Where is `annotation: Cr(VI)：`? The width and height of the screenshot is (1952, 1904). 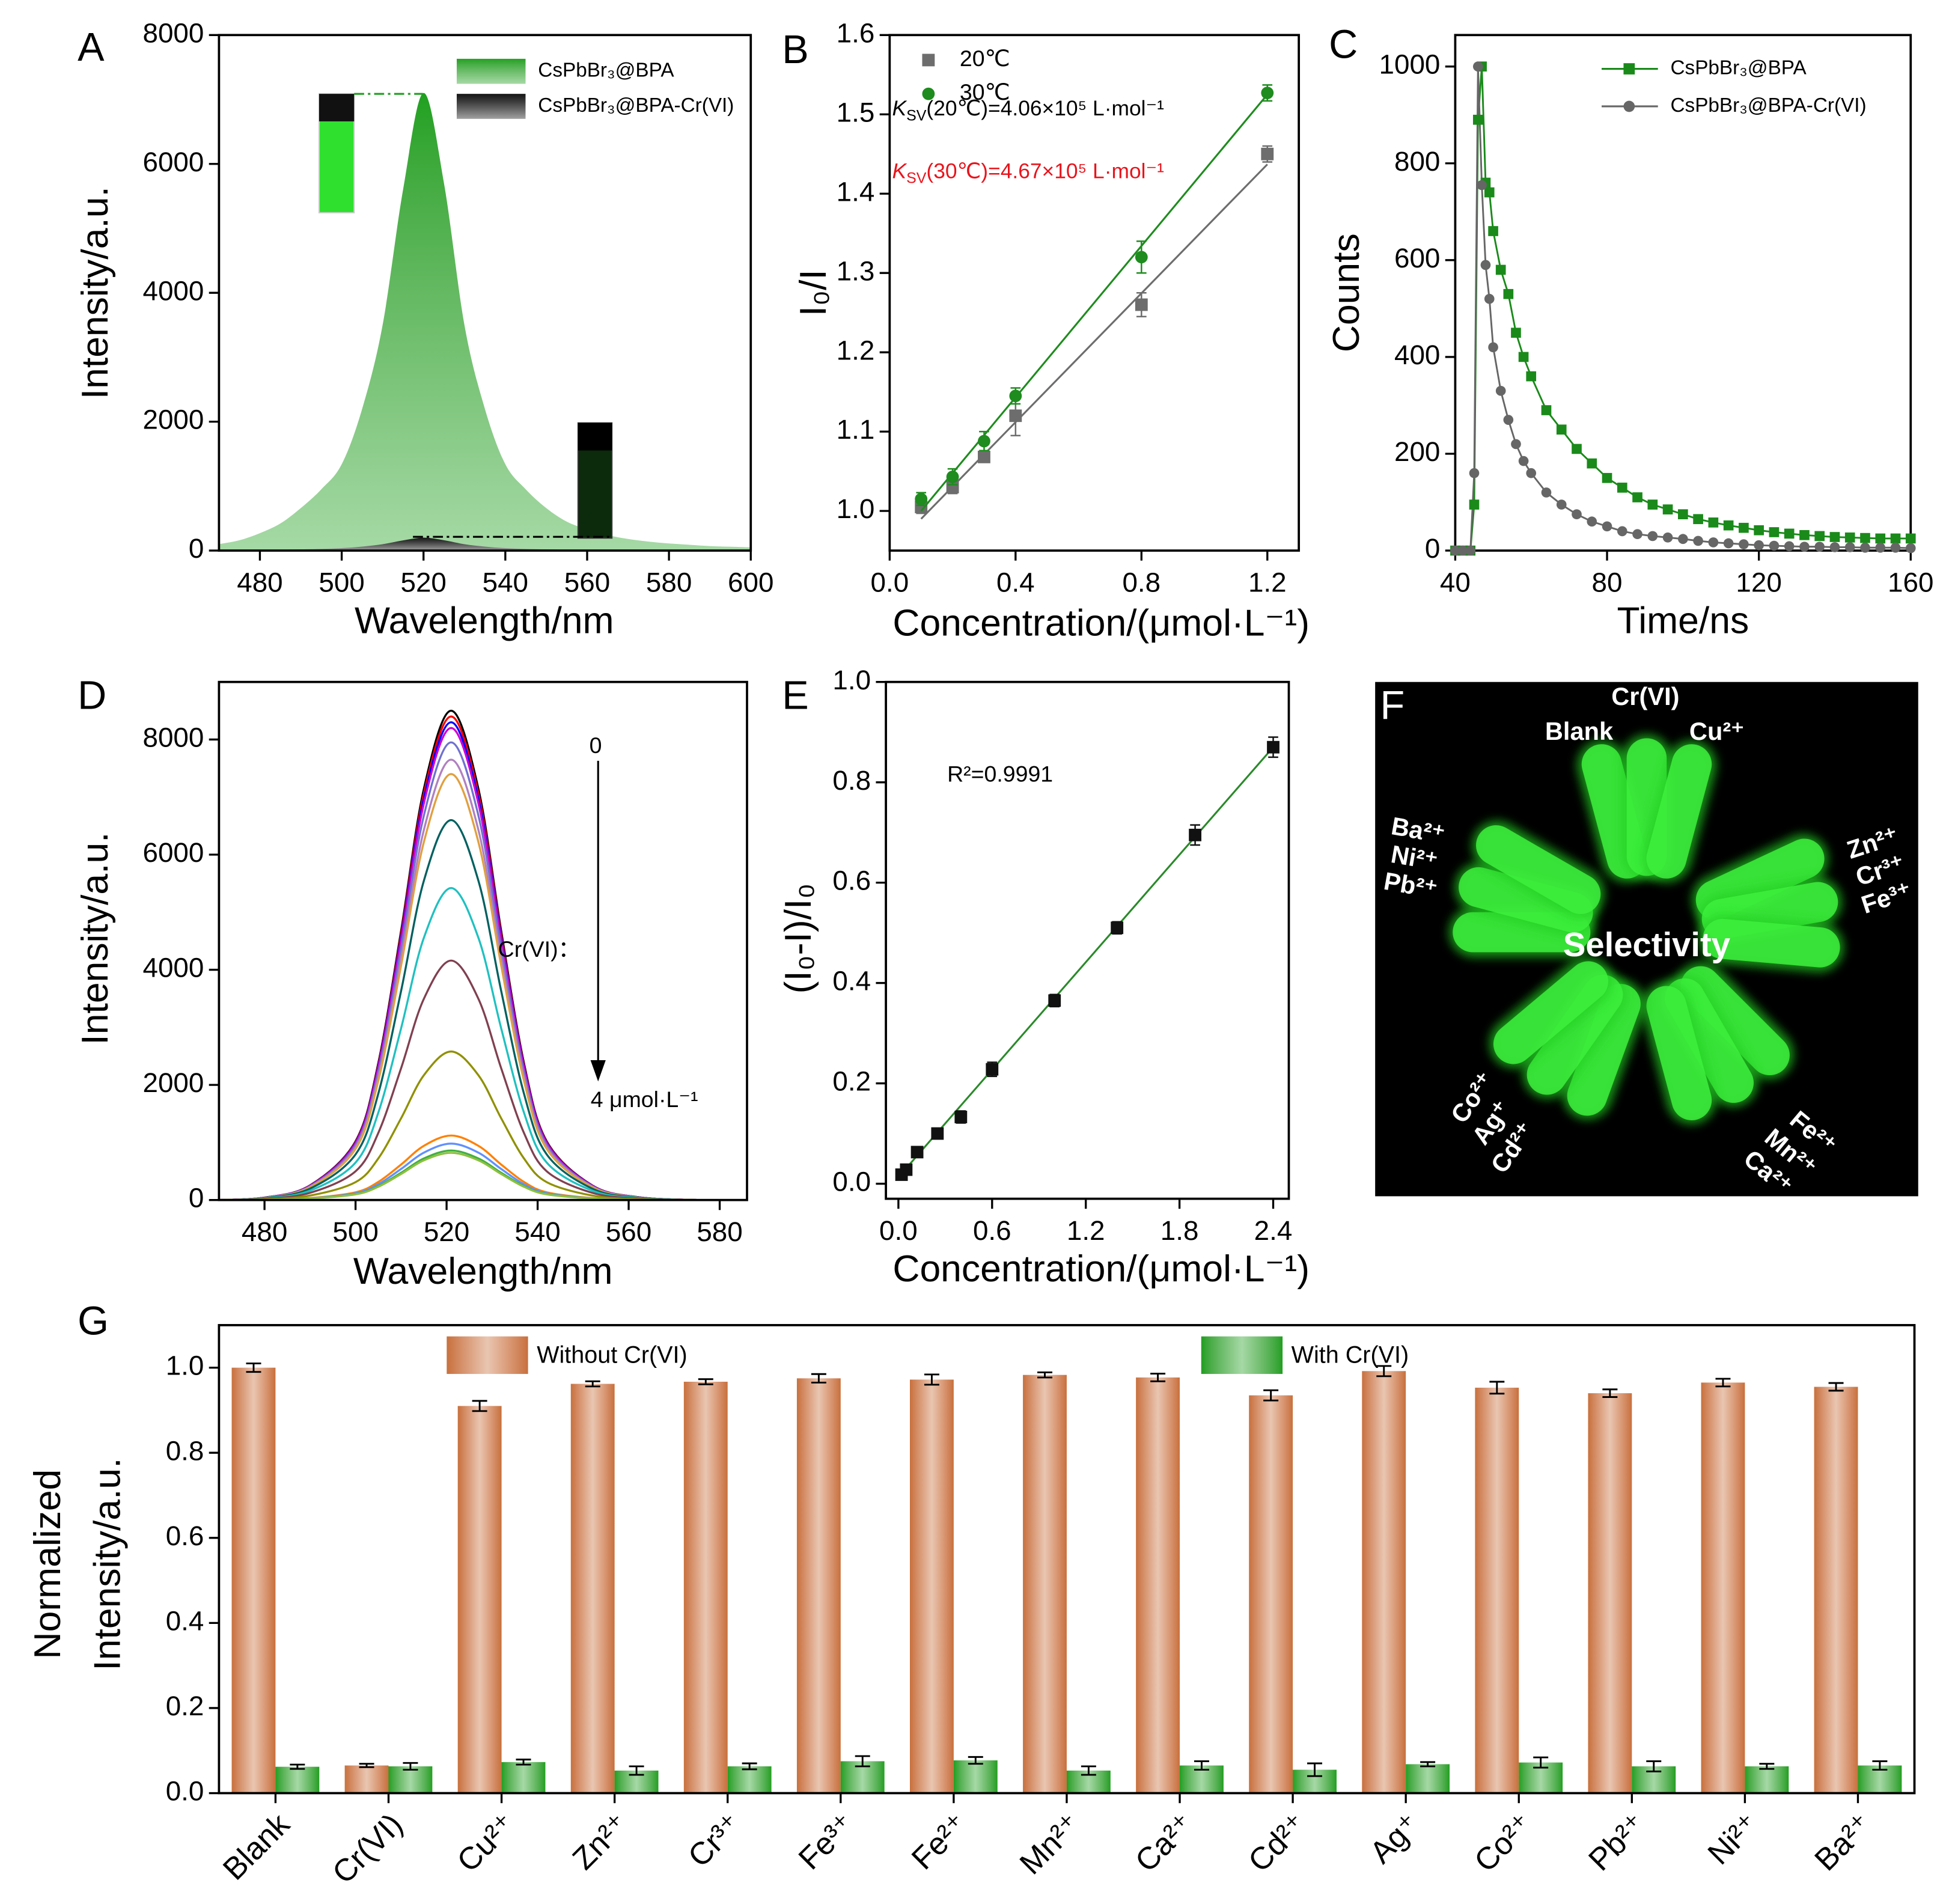 annotation: Cr(VI)： is located at coordinates (539, 949).